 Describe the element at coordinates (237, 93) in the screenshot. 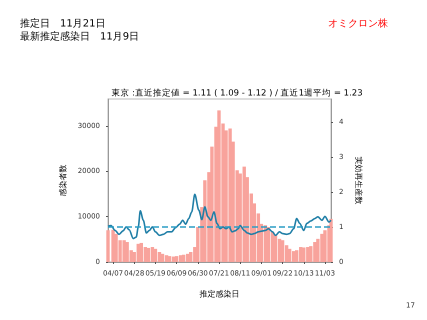

I see `chart-title: 東京 :直近推定値 = 1.11 ( 1.09 - 1.12 ) / 直近1週平均 = 1.23` at that location.